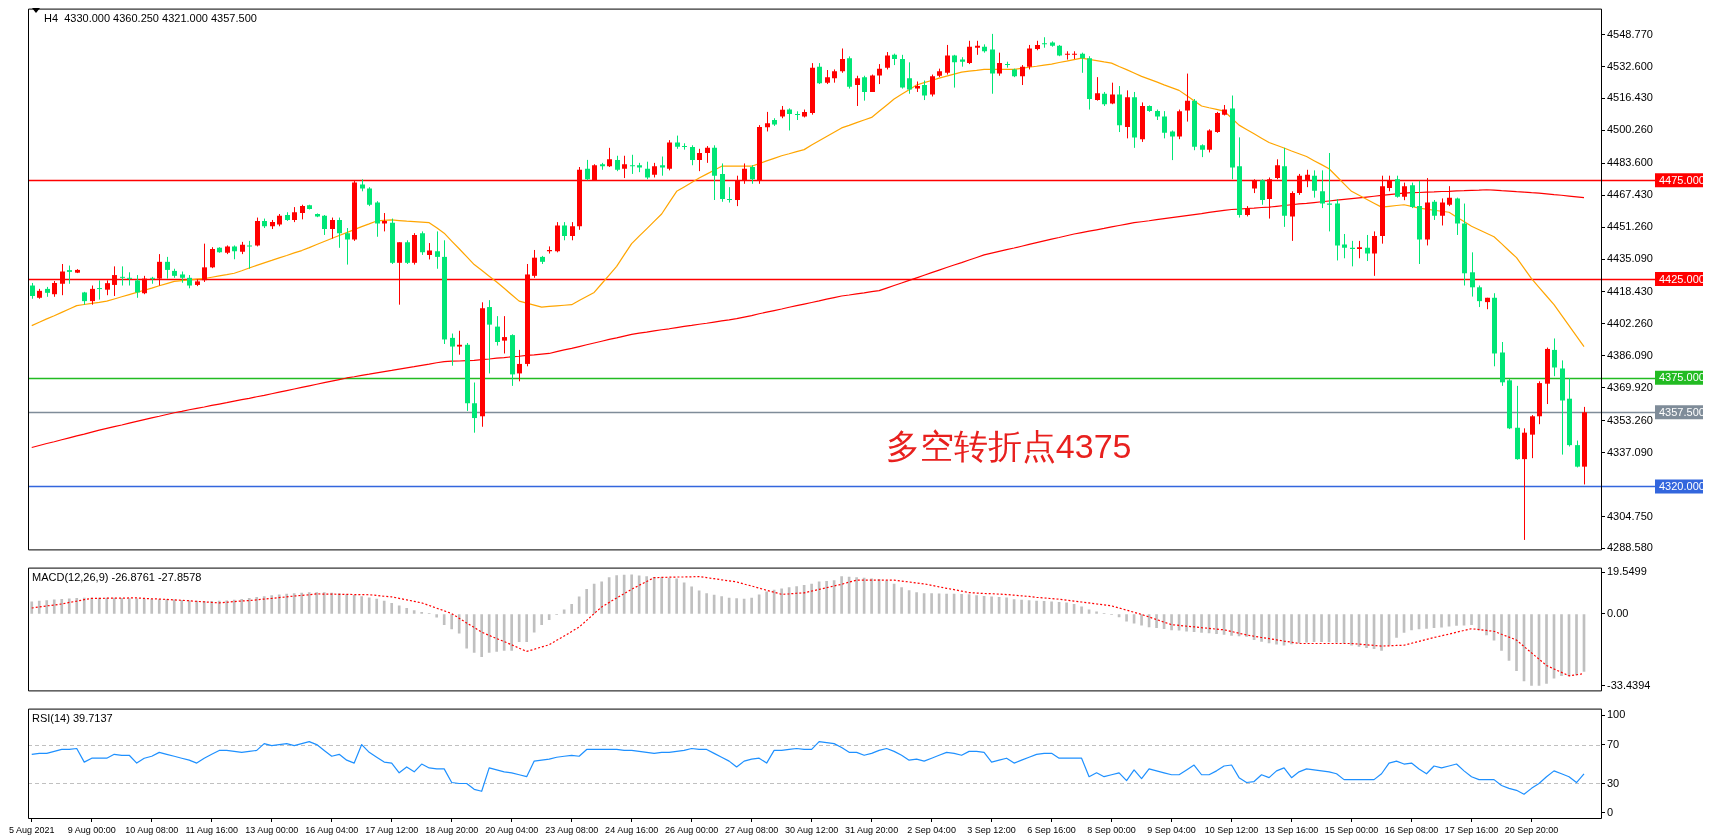 Image resolution: width=1721 pixels, height=840 pixels. What do you see at coordinates (1630, 451) in the screenshot?
I see `y-tick-label: 4337.090` at bounding box center [1630, 451].